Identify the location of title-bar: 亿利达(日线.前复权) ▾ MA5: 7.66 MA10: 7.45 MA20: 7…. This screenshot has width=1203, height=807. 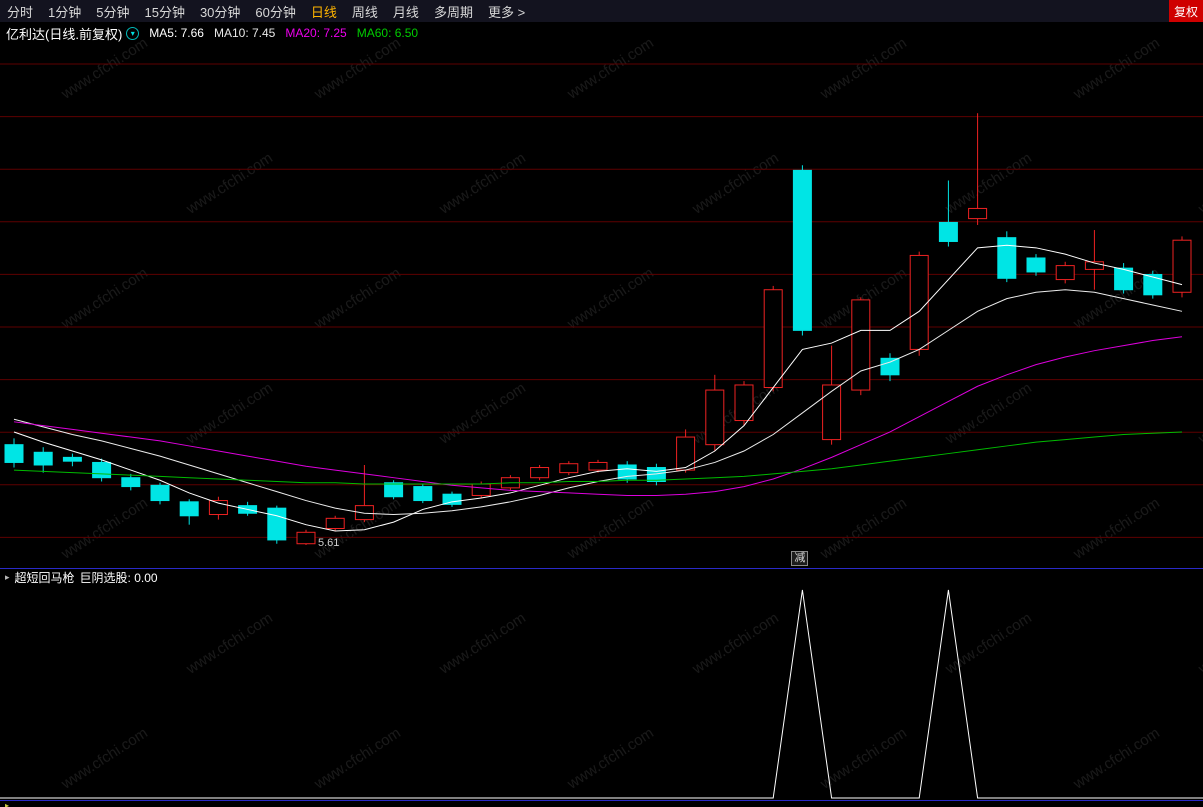
(601, 33).